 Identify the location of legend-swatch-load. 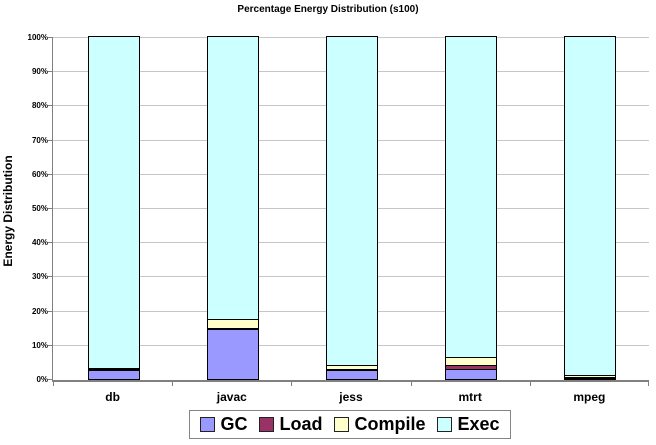
(267, 424).